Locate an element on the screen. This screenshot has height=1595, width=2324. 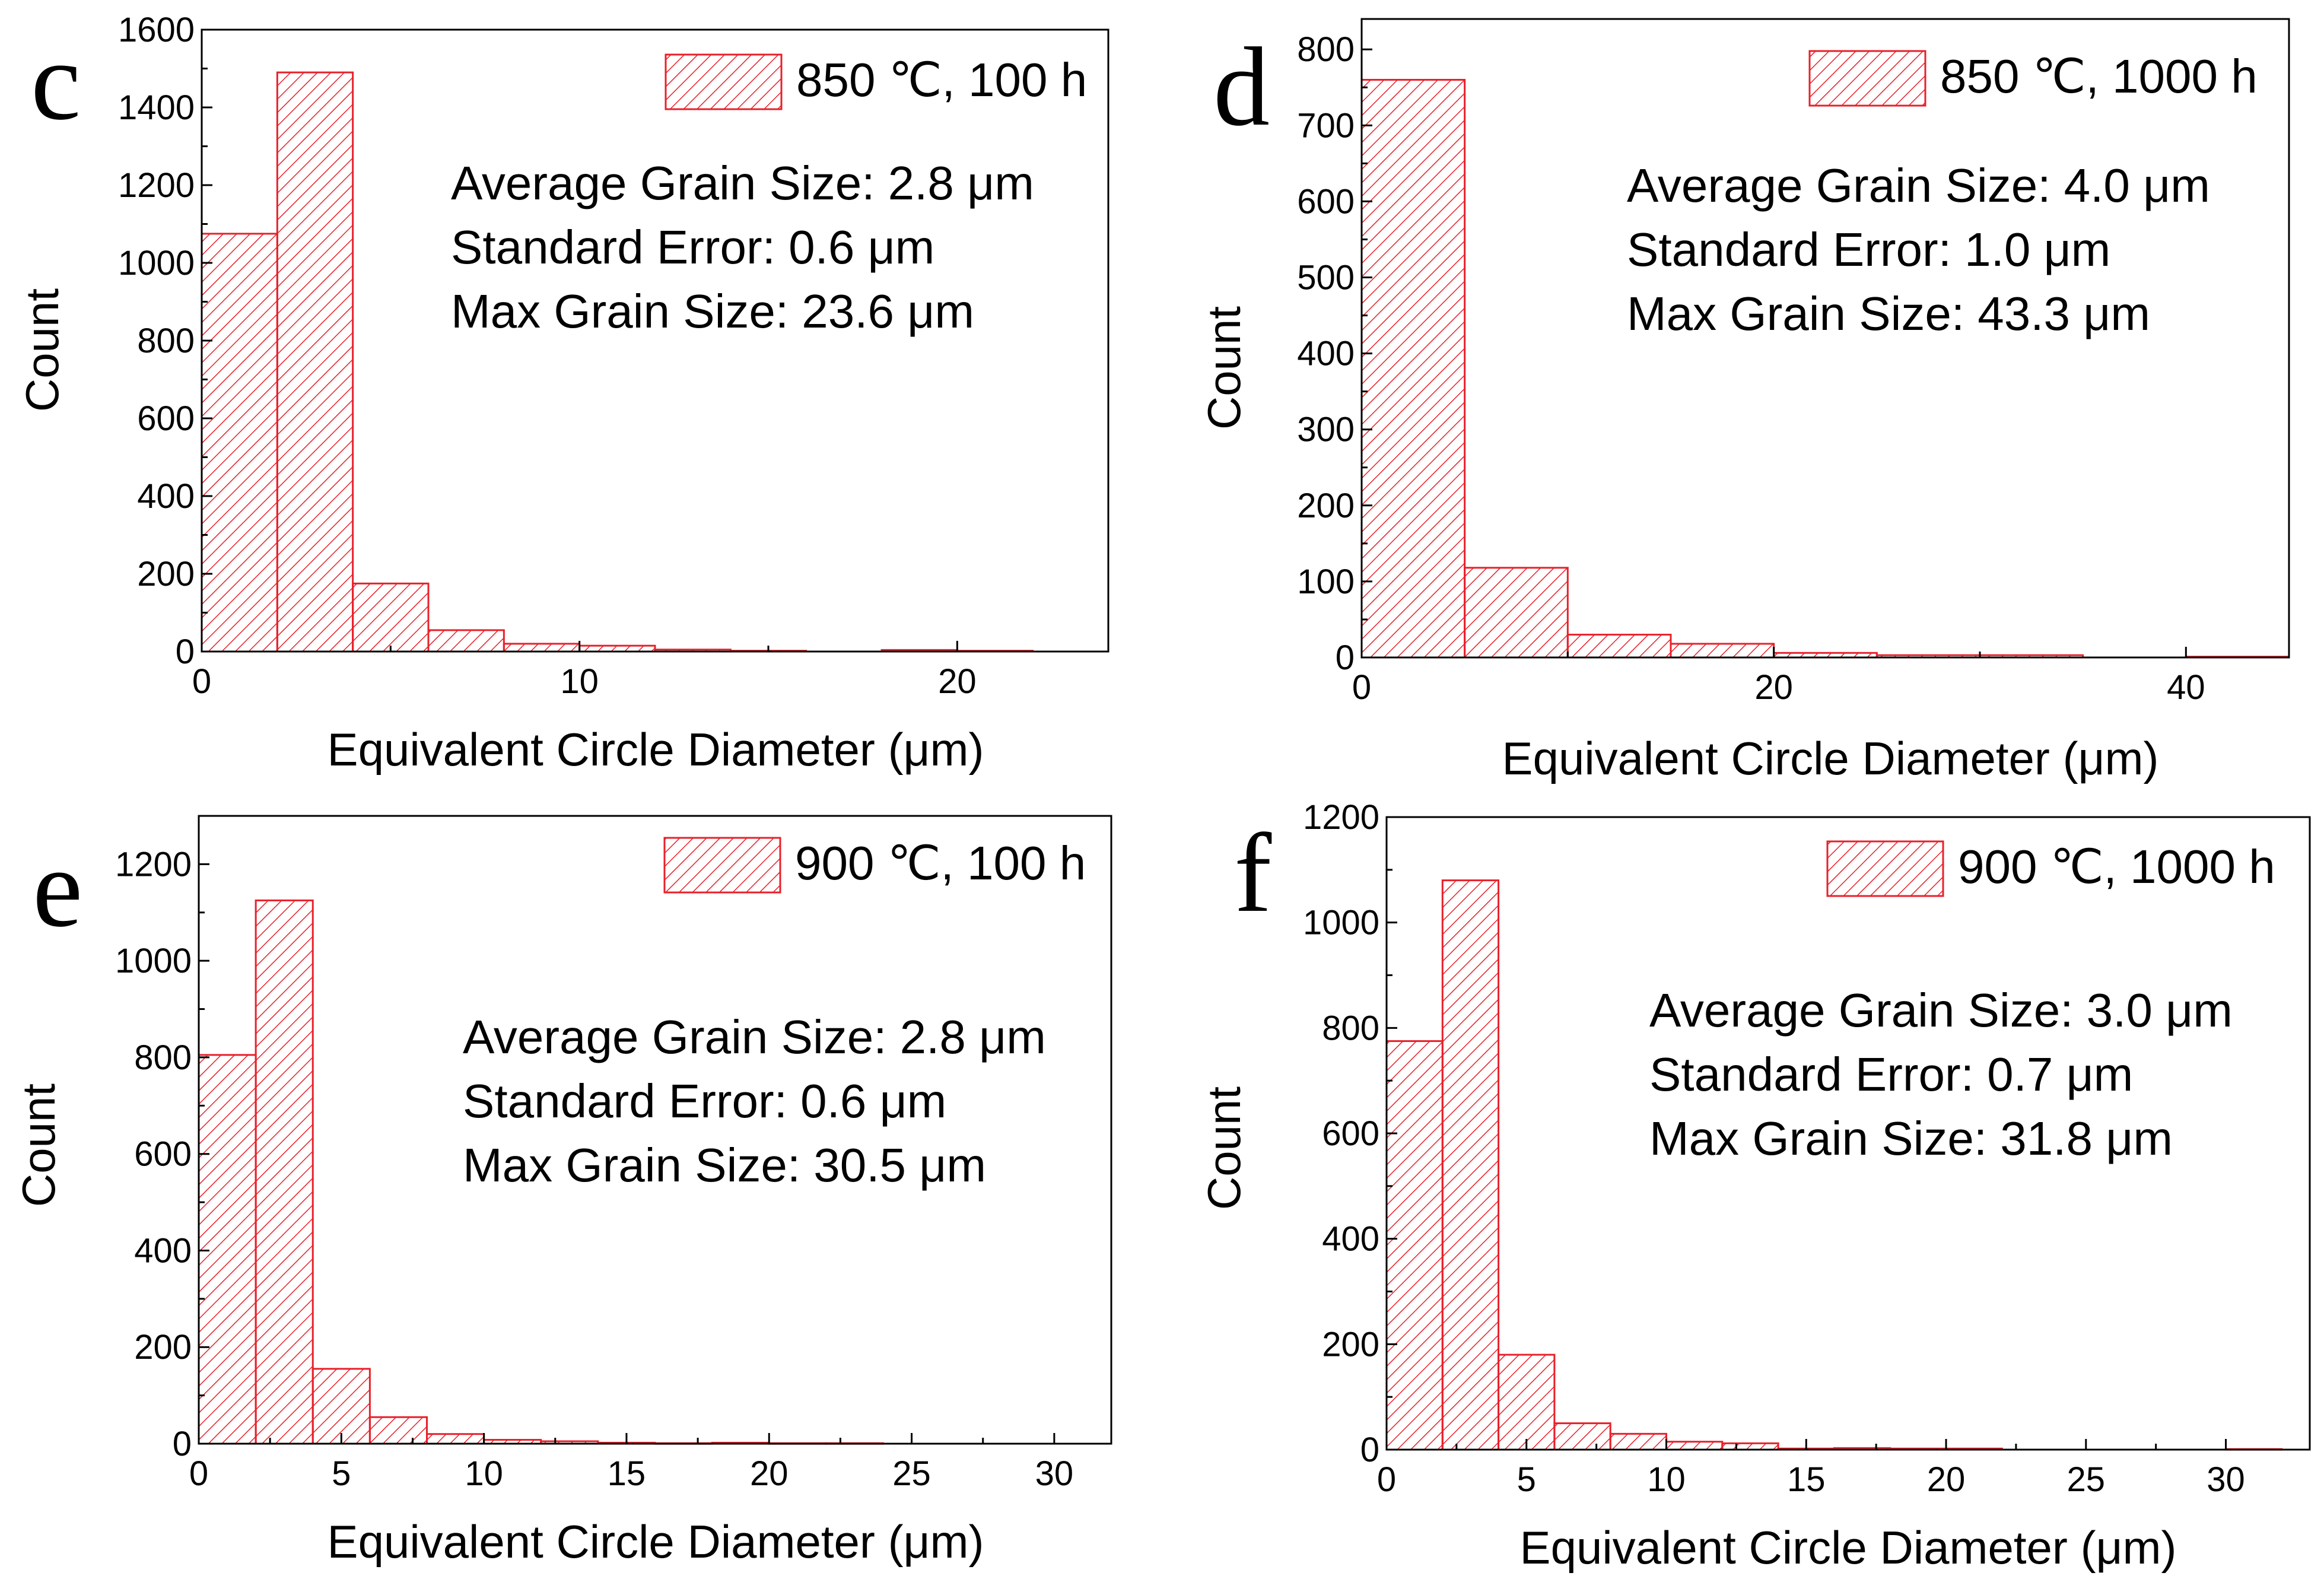
y-tick-label: 100 is located at coordinates (1326, 582).